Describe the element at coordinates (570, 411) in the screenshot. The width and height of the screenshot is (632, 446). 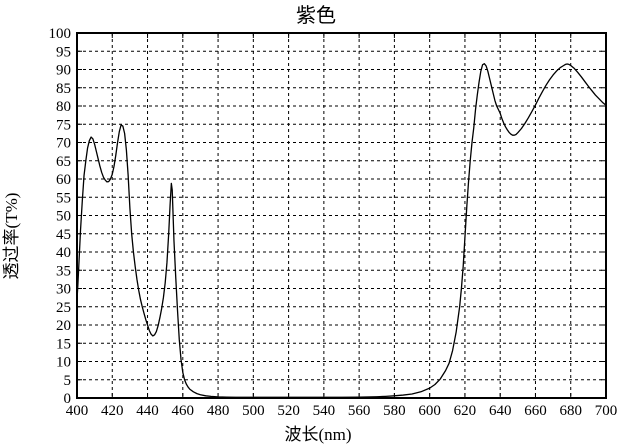
I see `x-tick-label: 680` at that location.